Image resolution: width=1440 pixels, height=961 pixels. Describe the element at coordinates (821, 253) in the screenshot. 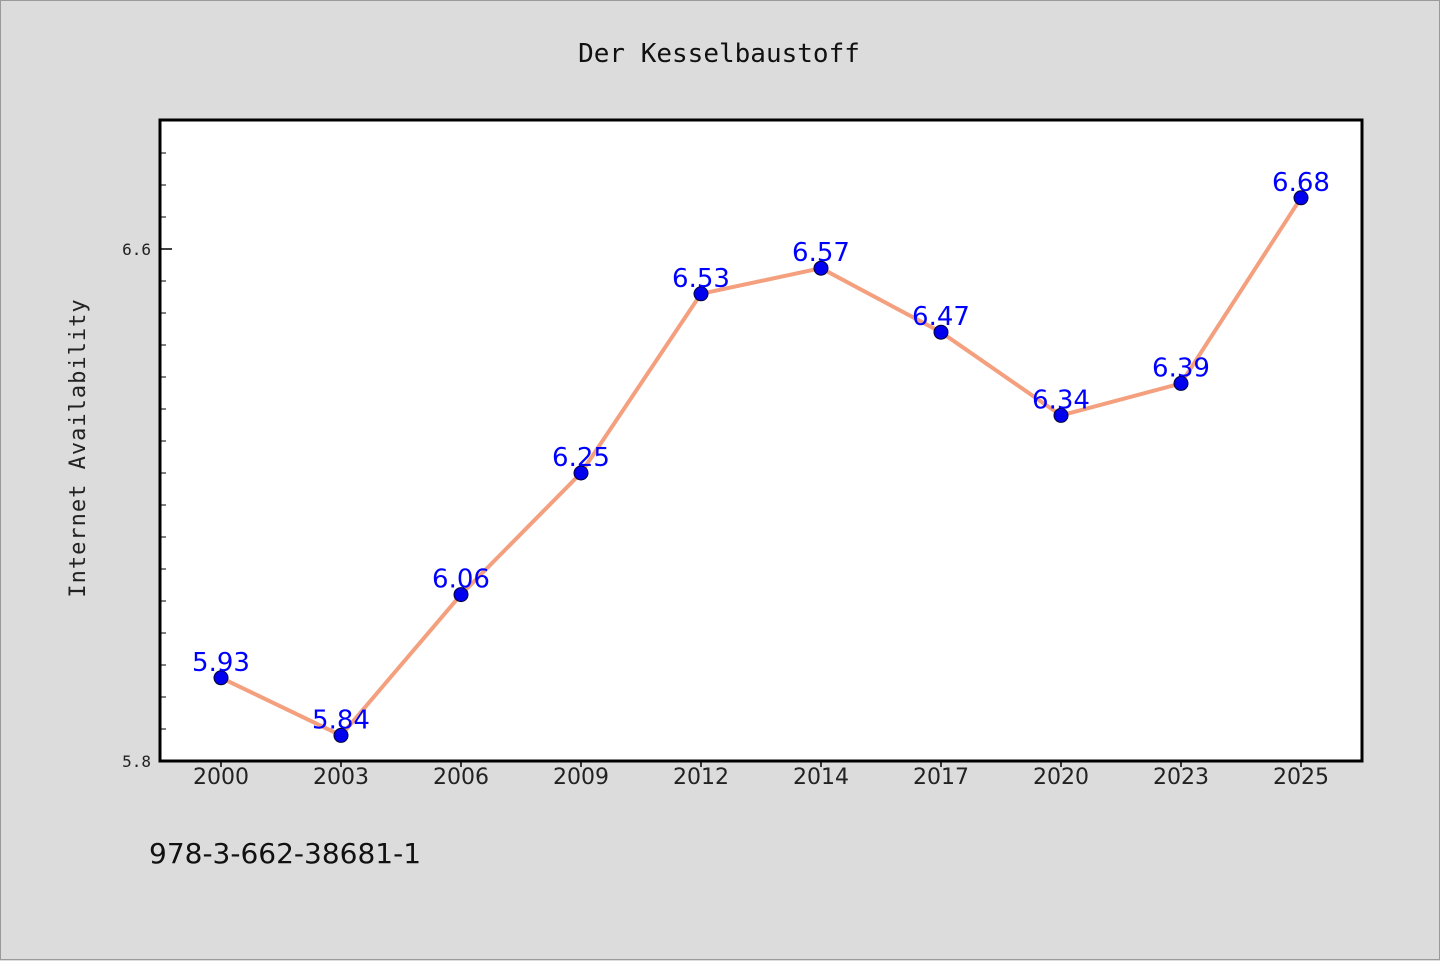

I see `data-label: 6.57` at that location.